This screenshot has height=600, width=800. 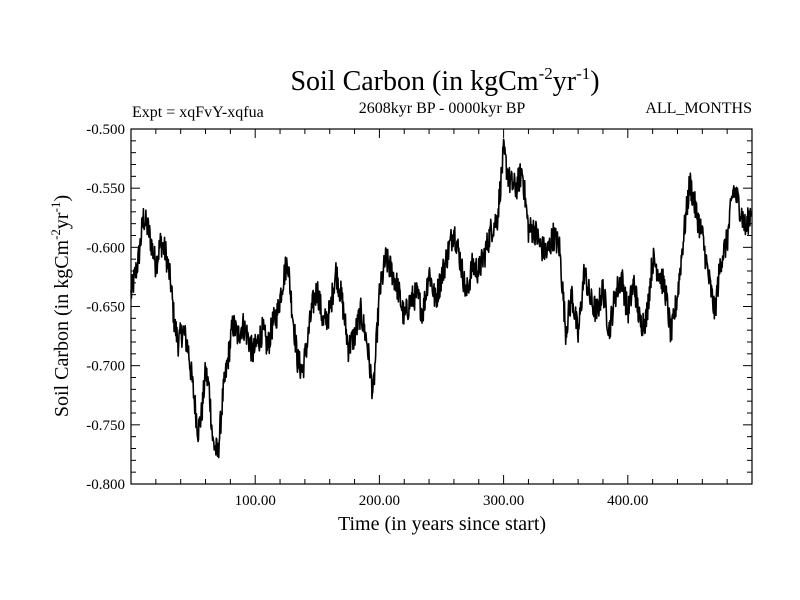 What do you see at coordinates (503, 501) in the screenshot?
I see `x-tick-label: 300.00` at bounding box center [503, 501].